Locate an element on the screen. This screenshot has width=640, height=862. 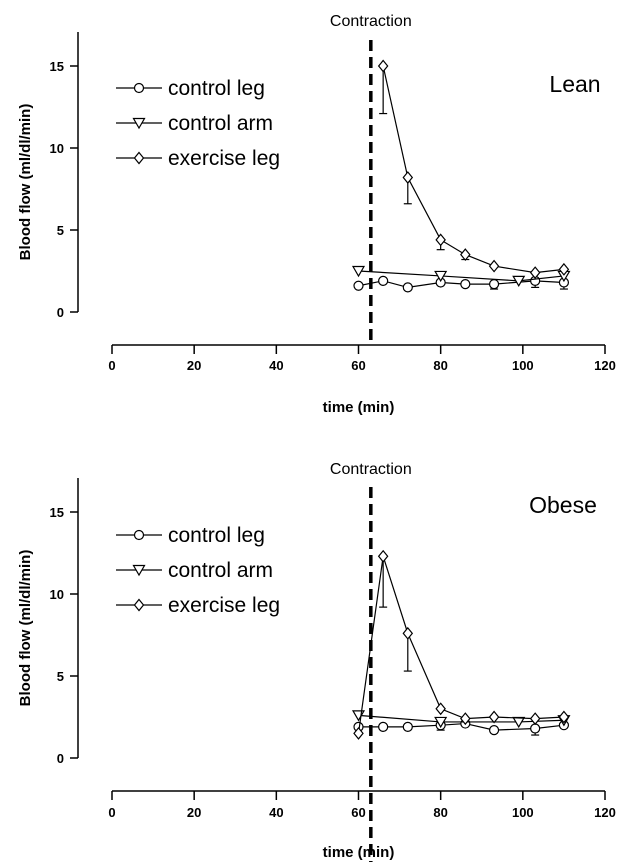
group-label: Lean is located at coordinates (574, 84).